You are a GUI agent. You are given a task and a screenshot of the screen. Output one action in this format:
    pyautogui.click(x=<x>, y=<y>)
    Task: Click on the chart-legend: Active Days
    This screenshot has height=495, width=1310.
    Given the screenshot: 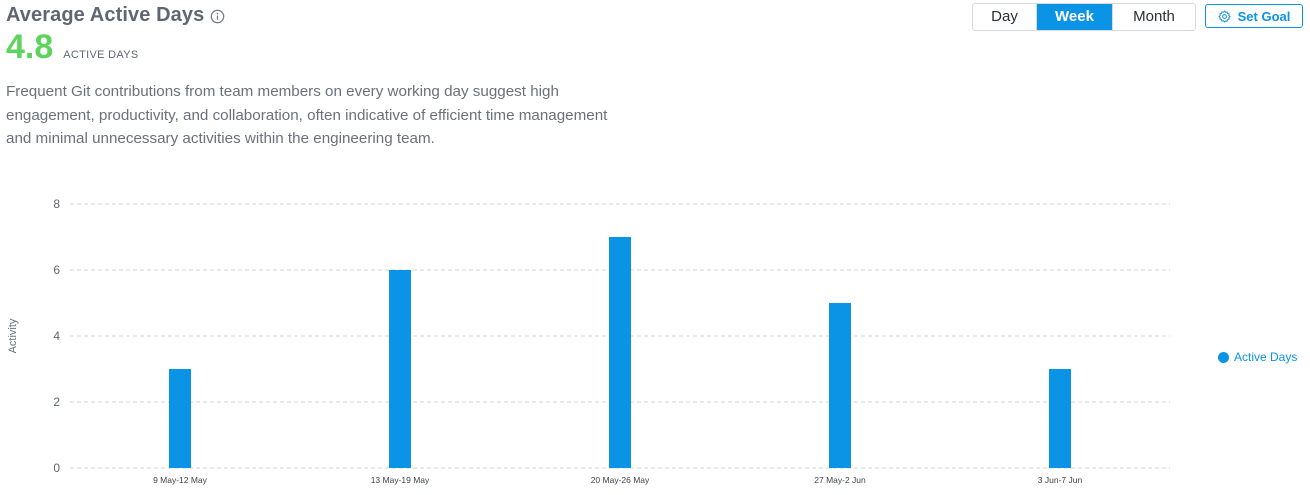 What is the action you would take?
    pyautogui.click(x=1257, y=357)
    